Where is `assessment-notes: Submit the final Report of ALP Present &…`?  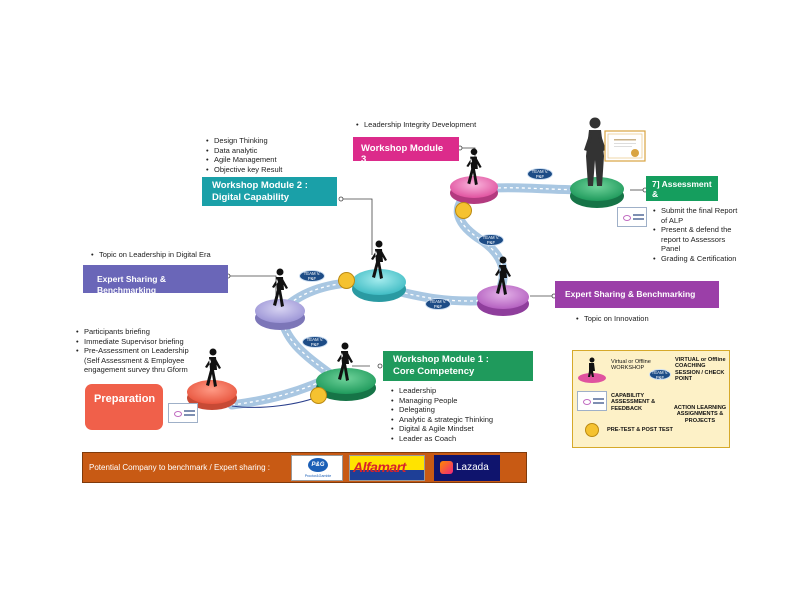
assessment-notes: Submit the final Report of ALP Present &… is located at coordinates (696, 234).